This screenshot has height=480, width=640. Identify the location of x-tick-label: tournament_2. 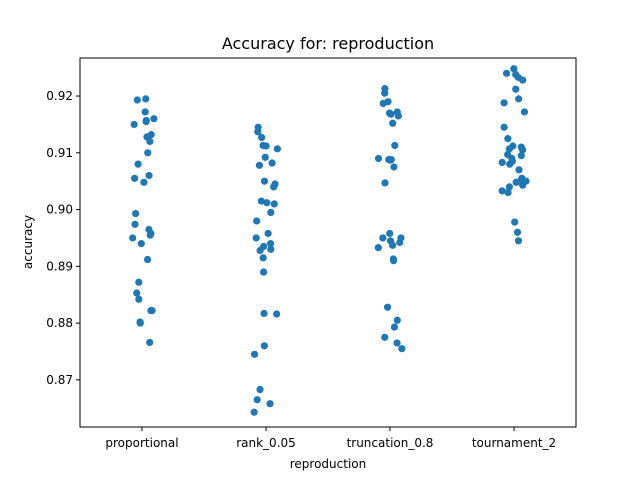
(514, 443).